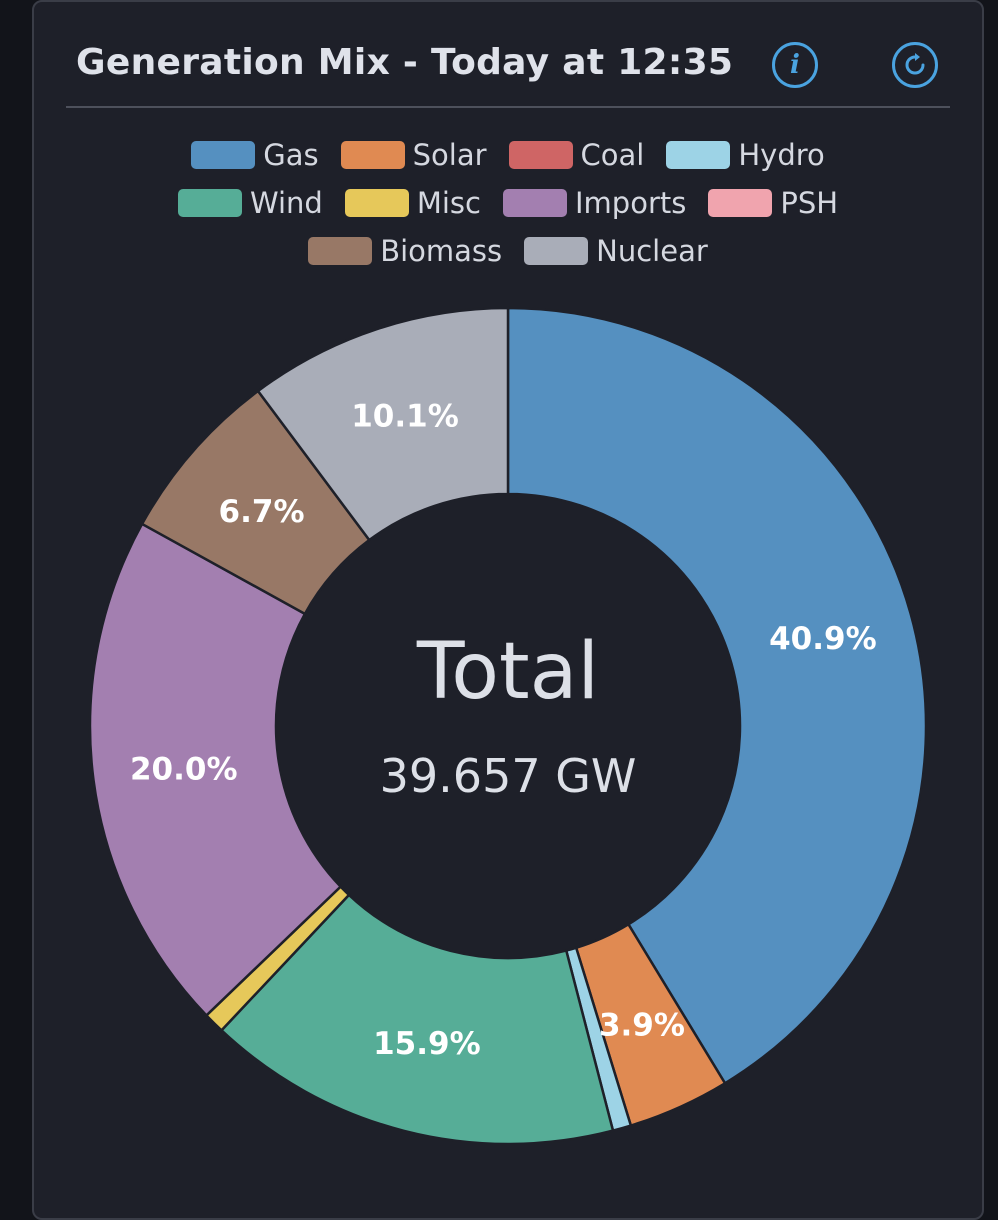 Image resolution: width=998 pixels, height=1220 pixels. I want to click on slice-label-nuclear: 10.1%, so click(405, 417).